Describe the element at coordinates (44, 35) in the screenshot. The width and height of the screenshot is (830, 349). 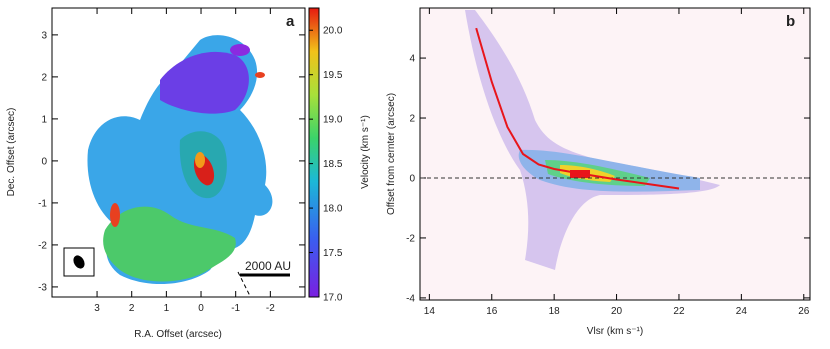
I see `y-tick-label: 3` at that location.